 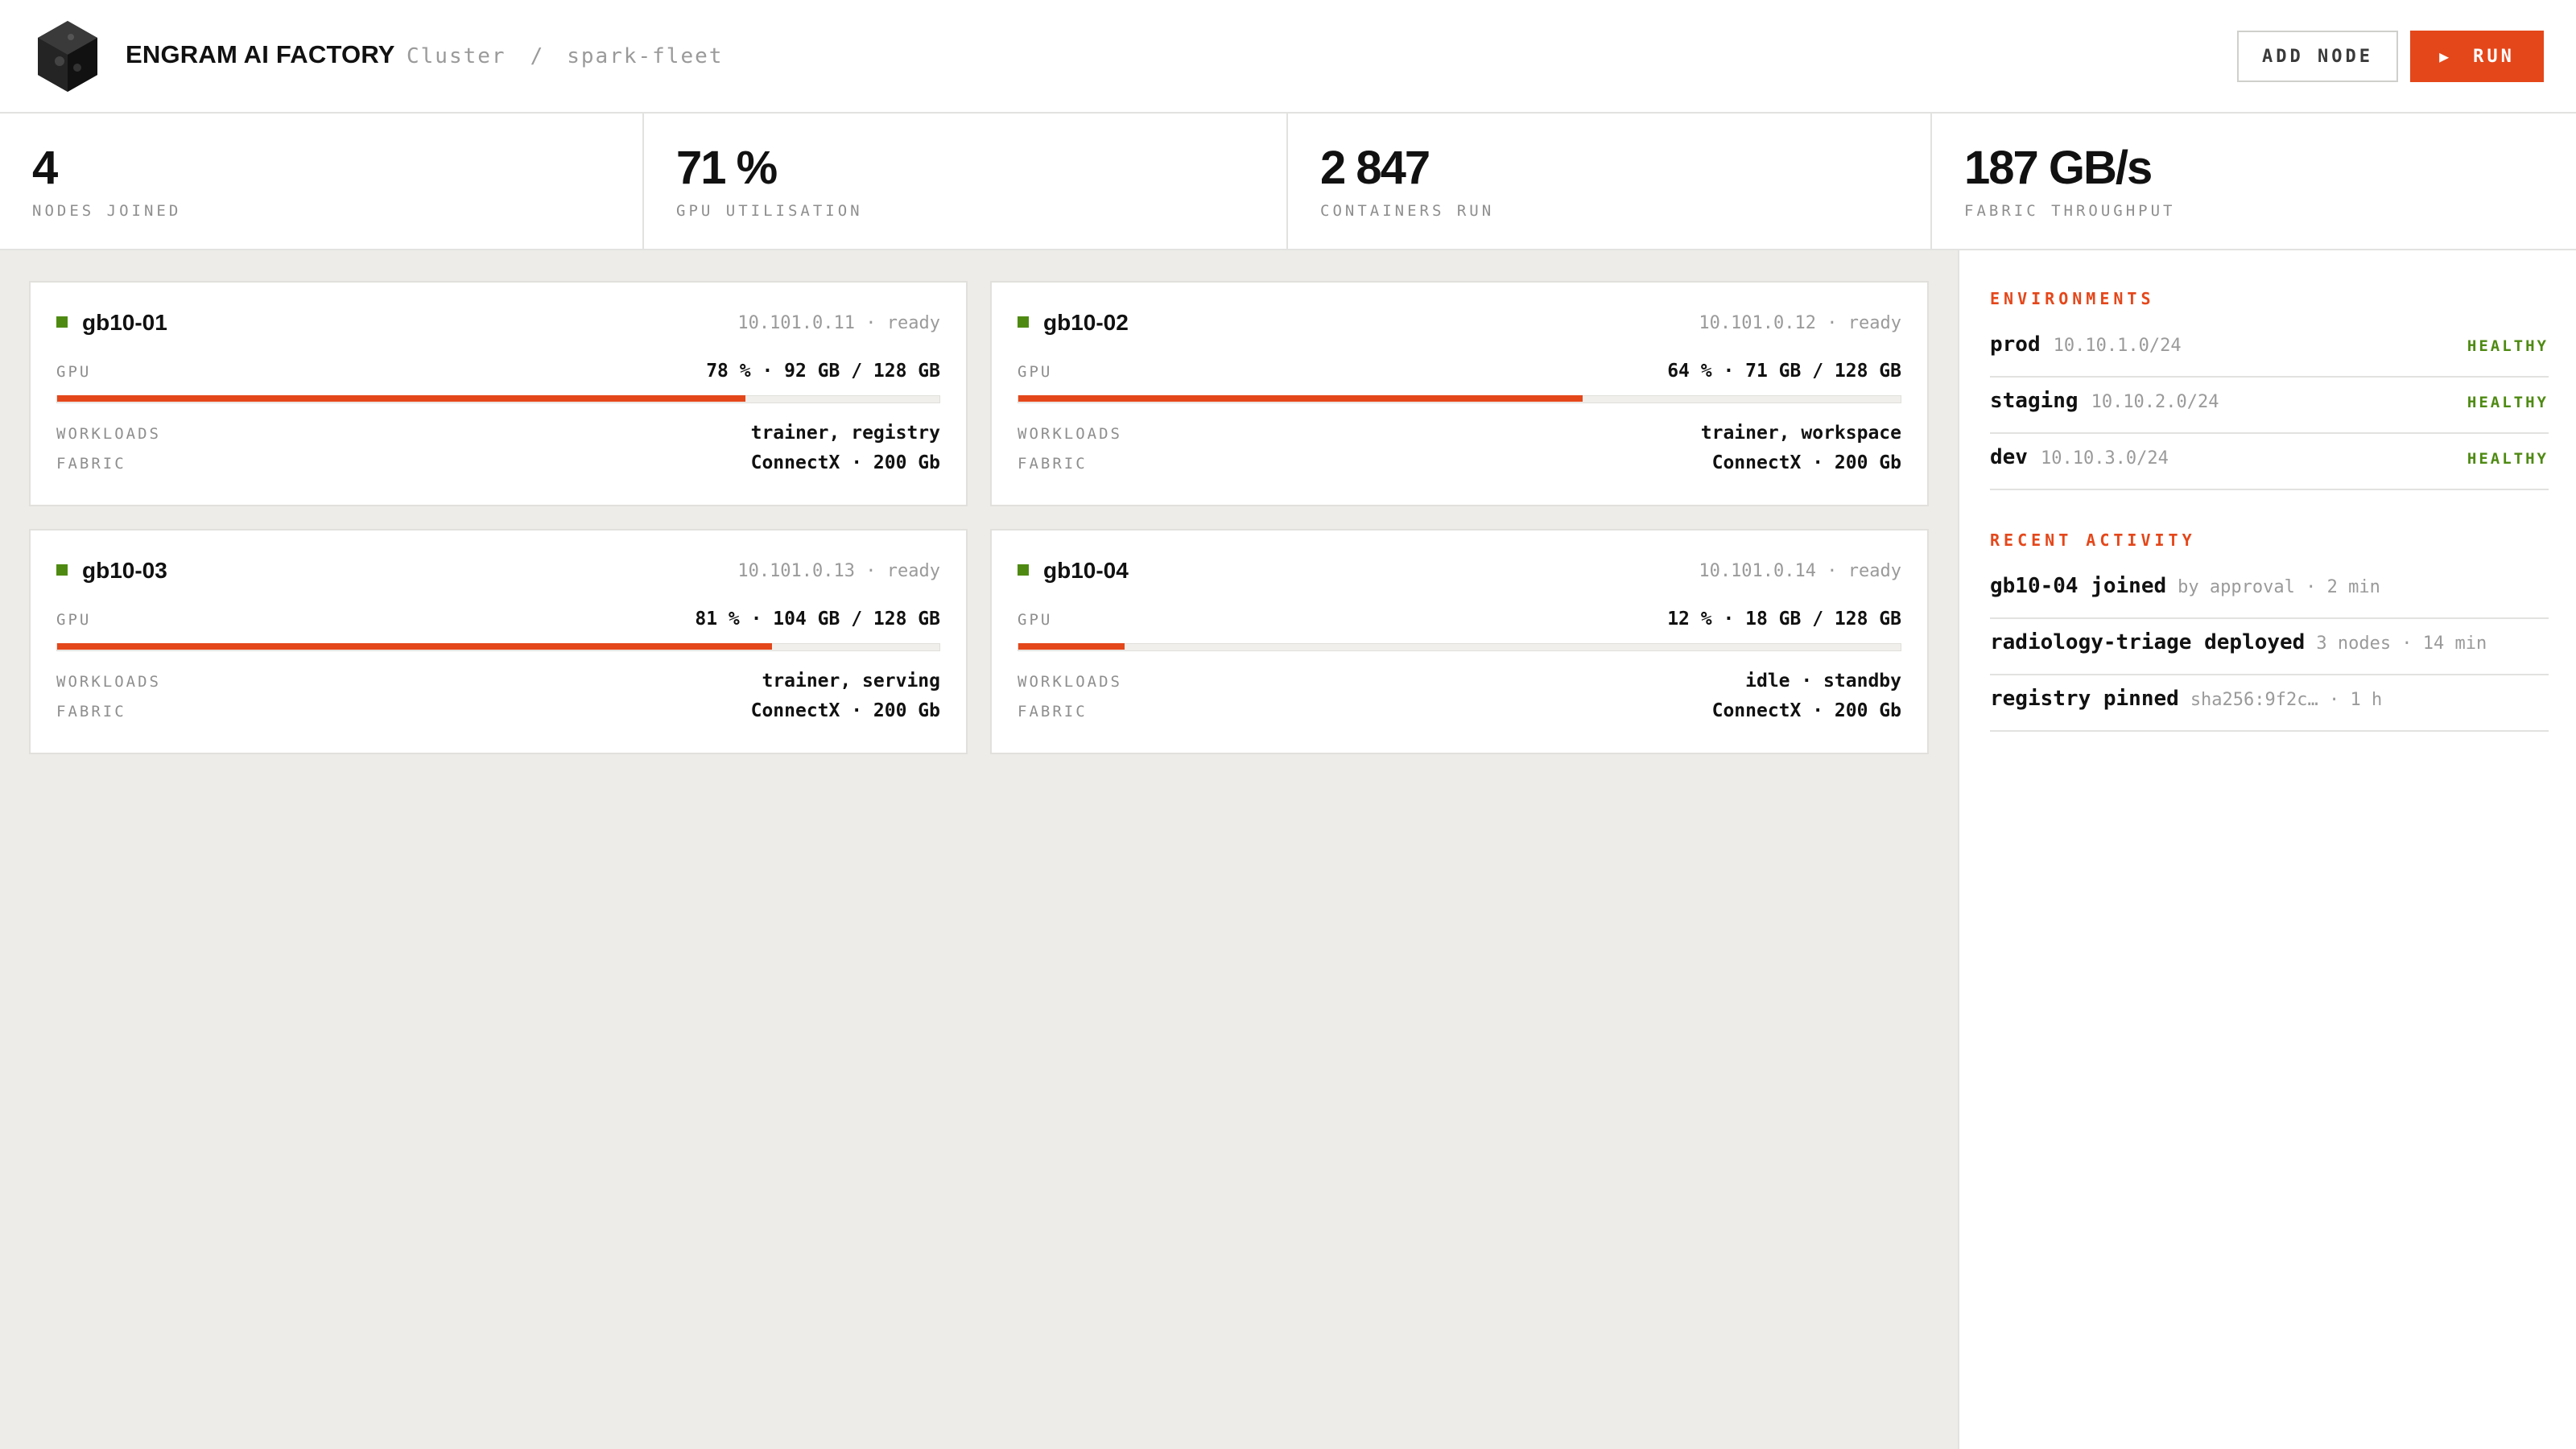 I want to click on gpu-value: 12 % · 18 GB / 128 GB, so click(x=1784, y=619).